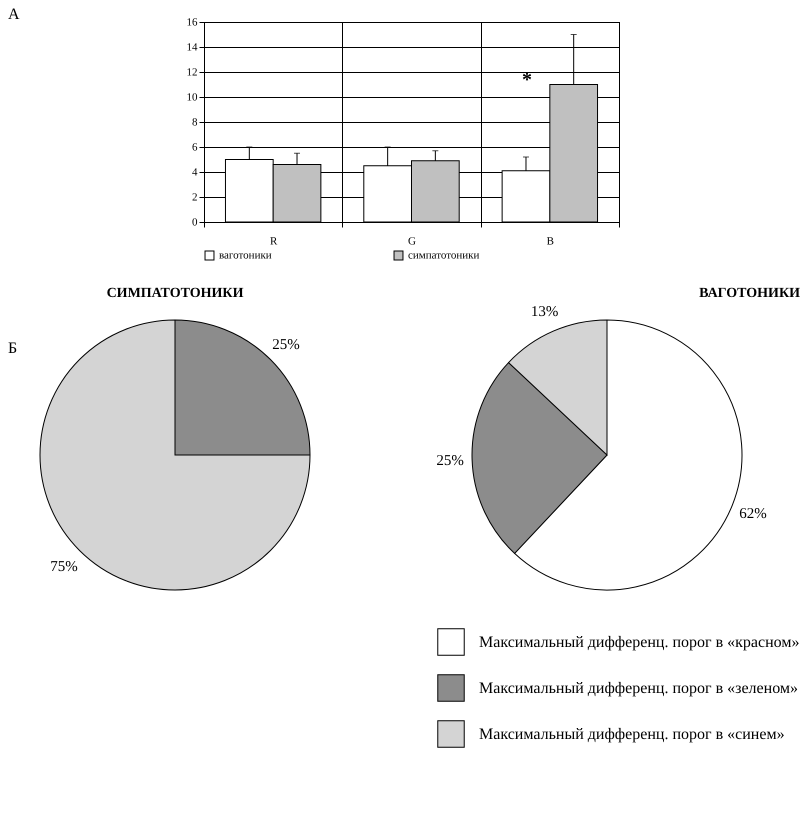  What do you see at coordinates (195, 122) in the screenshot?
I see `y-tick-label: 8` at bounding box center [195, 122].